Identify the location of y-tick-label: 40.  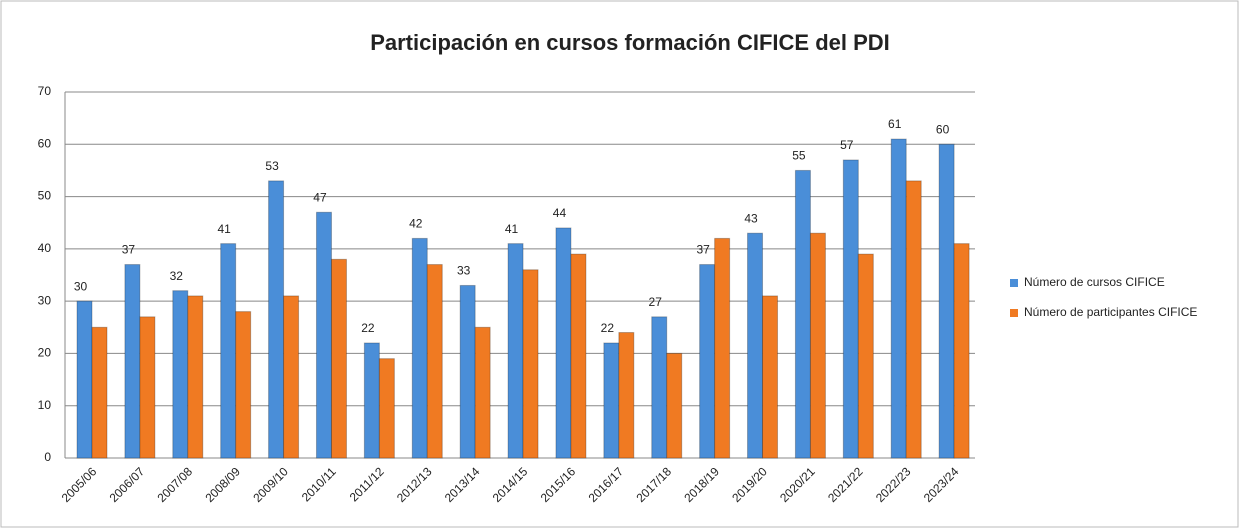
(45, 248).